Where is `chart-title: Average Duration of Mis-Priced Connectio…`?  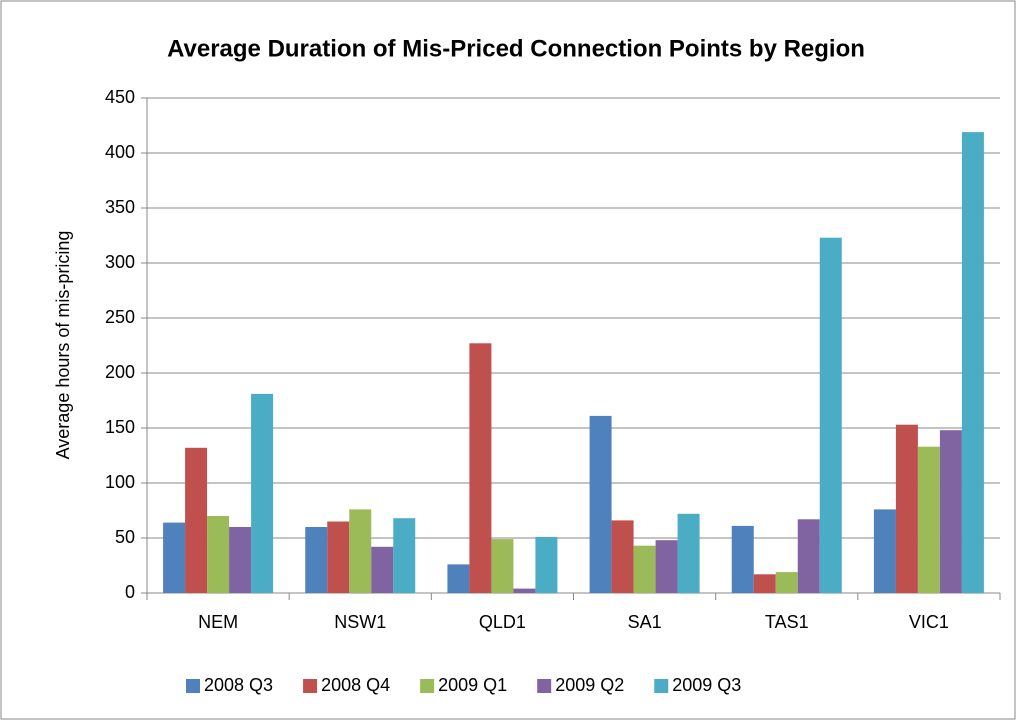 chart-title: Average Duration of Mis-Priced Connectio… is located at coordinates (516, 48).